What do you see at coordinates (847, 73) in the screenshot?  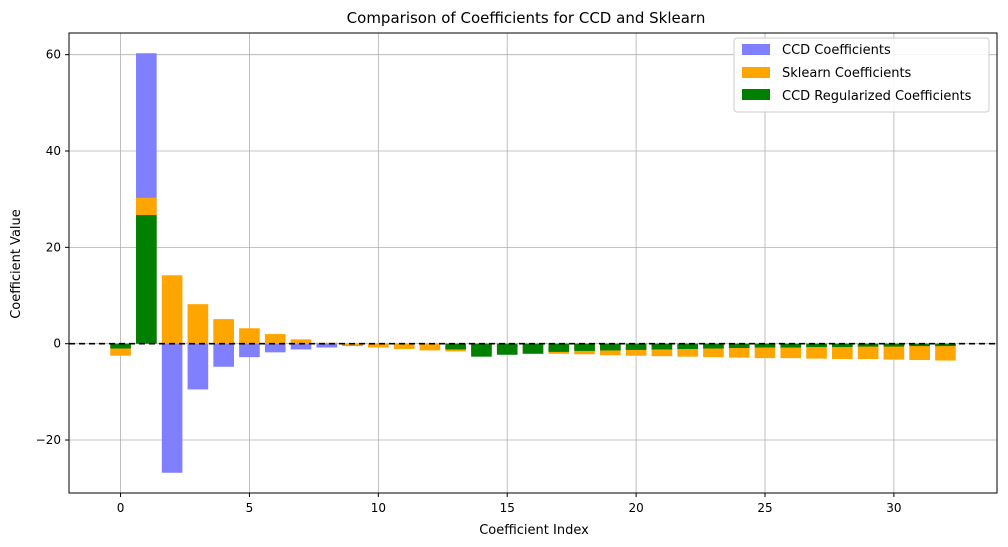 I see `legend-label-sklearn: Sklearn Coefficients` at bounding box center [847, 73].